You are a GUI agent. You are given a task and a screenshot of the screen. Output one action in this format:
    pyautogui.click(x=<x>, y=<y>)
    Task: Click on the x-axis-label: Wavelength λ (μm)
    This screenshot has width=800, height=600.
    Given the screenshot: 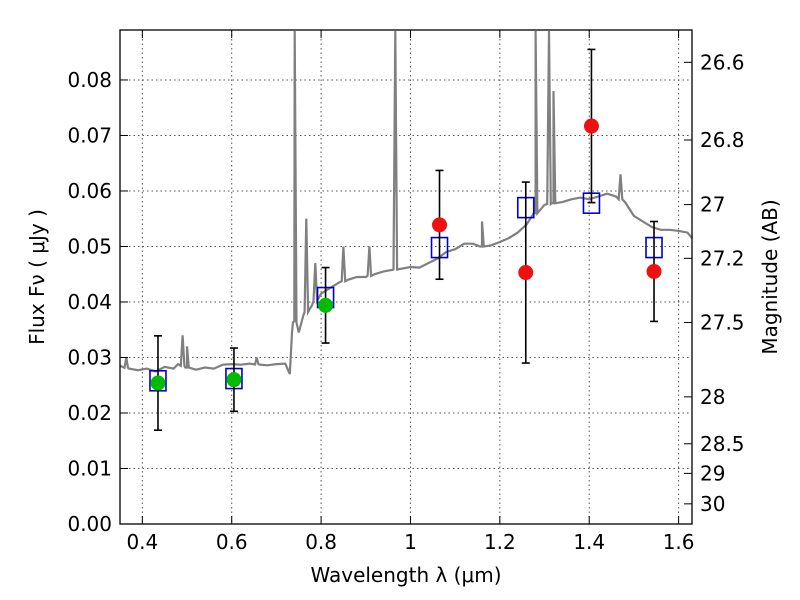 What is the action you would take?
    pyautogui.click(x=405, y=575)
    